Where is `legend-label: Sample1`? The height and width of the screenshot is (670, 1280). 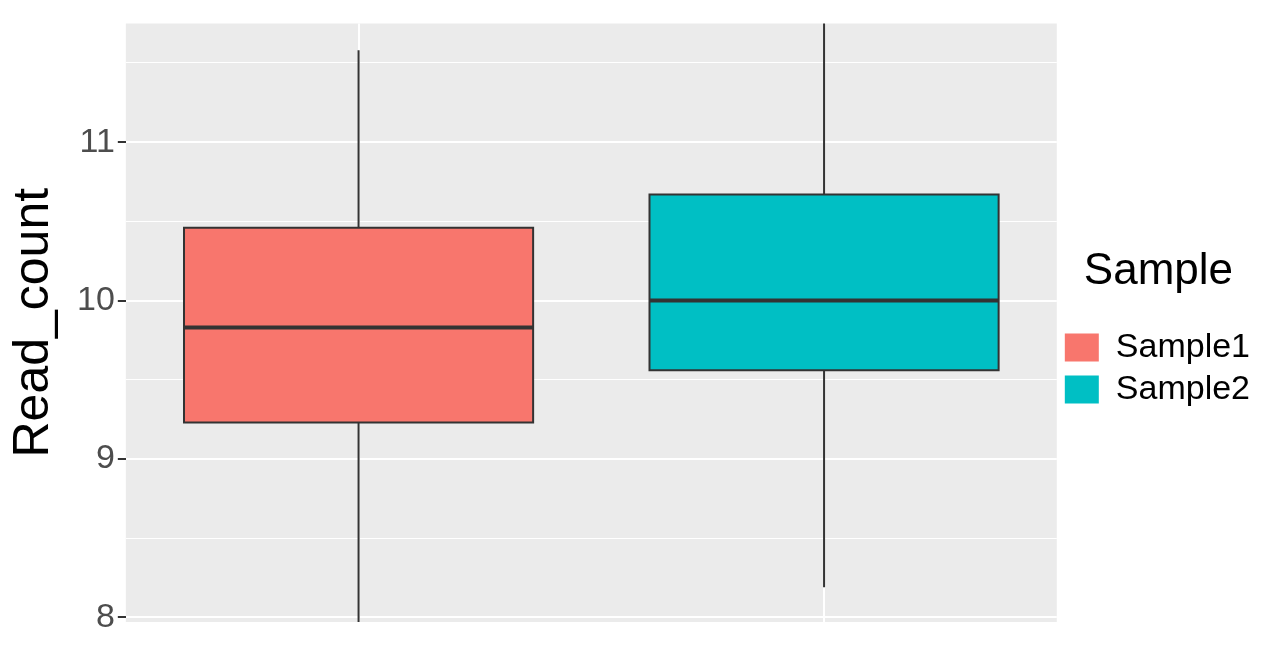 legend-label: Sample1 is located at coordinates (1183, 344).